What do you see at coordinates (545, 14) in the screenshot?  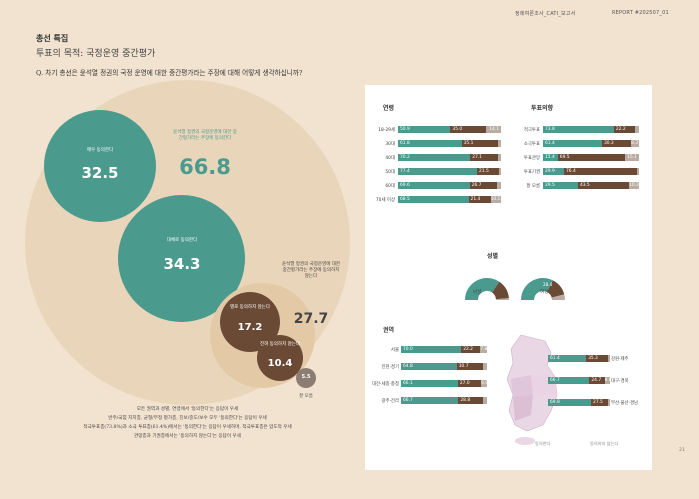 I see `report-title: 정례여론조사_CATI_보고서` at bounding box center [545, 14].